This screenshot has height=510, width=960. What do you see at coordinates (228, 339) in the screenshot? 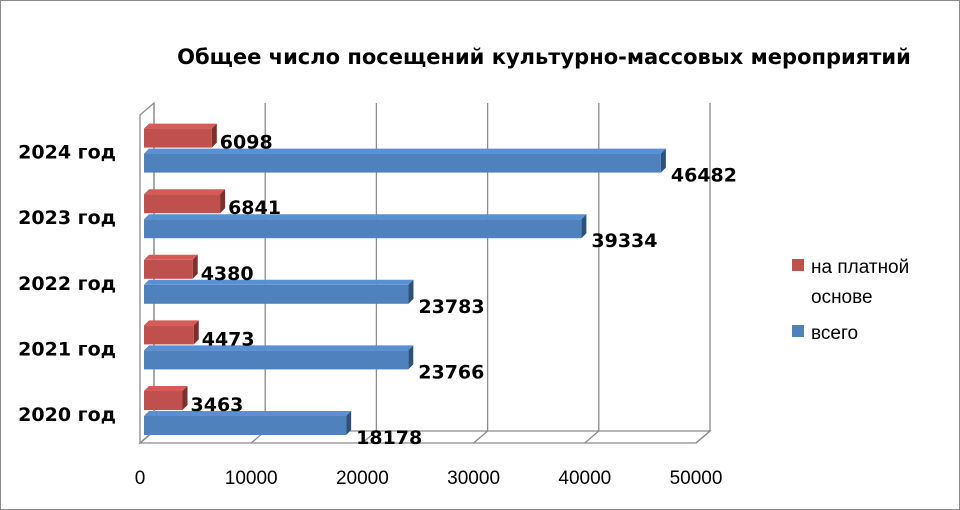
I see `data-label-paid: 4473` at bounding box center [228, 339].